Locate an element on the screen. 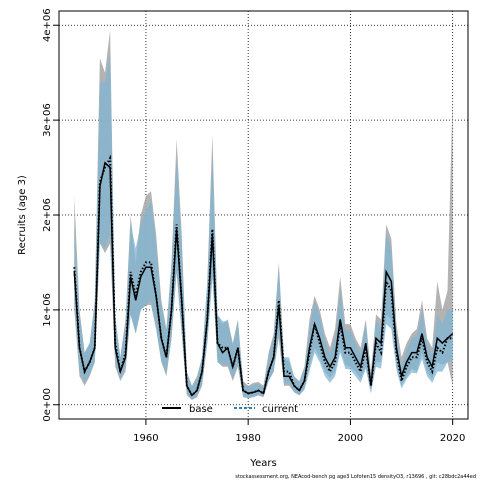 The height and width of the screenshot is (480, 480). x-tick-label-2: 2000 is located at coordinates (350, 438).